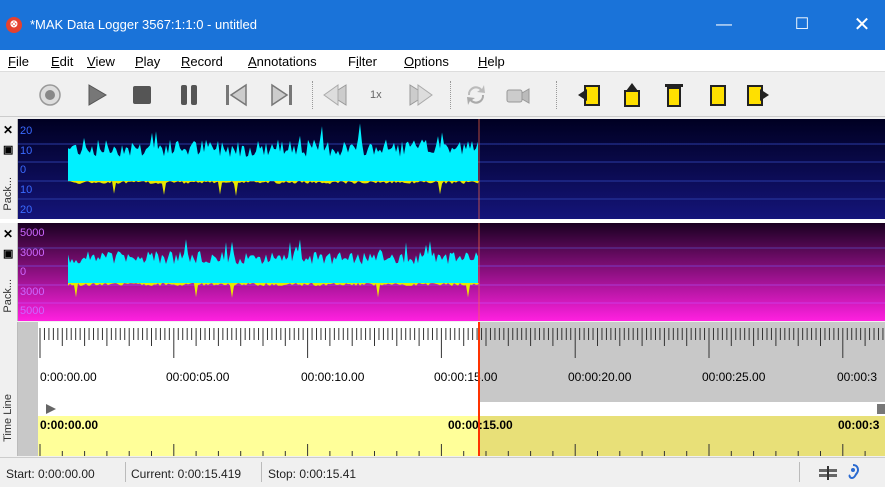 Image resolution: width=885 pixels, height=487 pixels. Describe the element at coordinates (18, 61) in the screenshot. I see `menu-file: File` at that location.